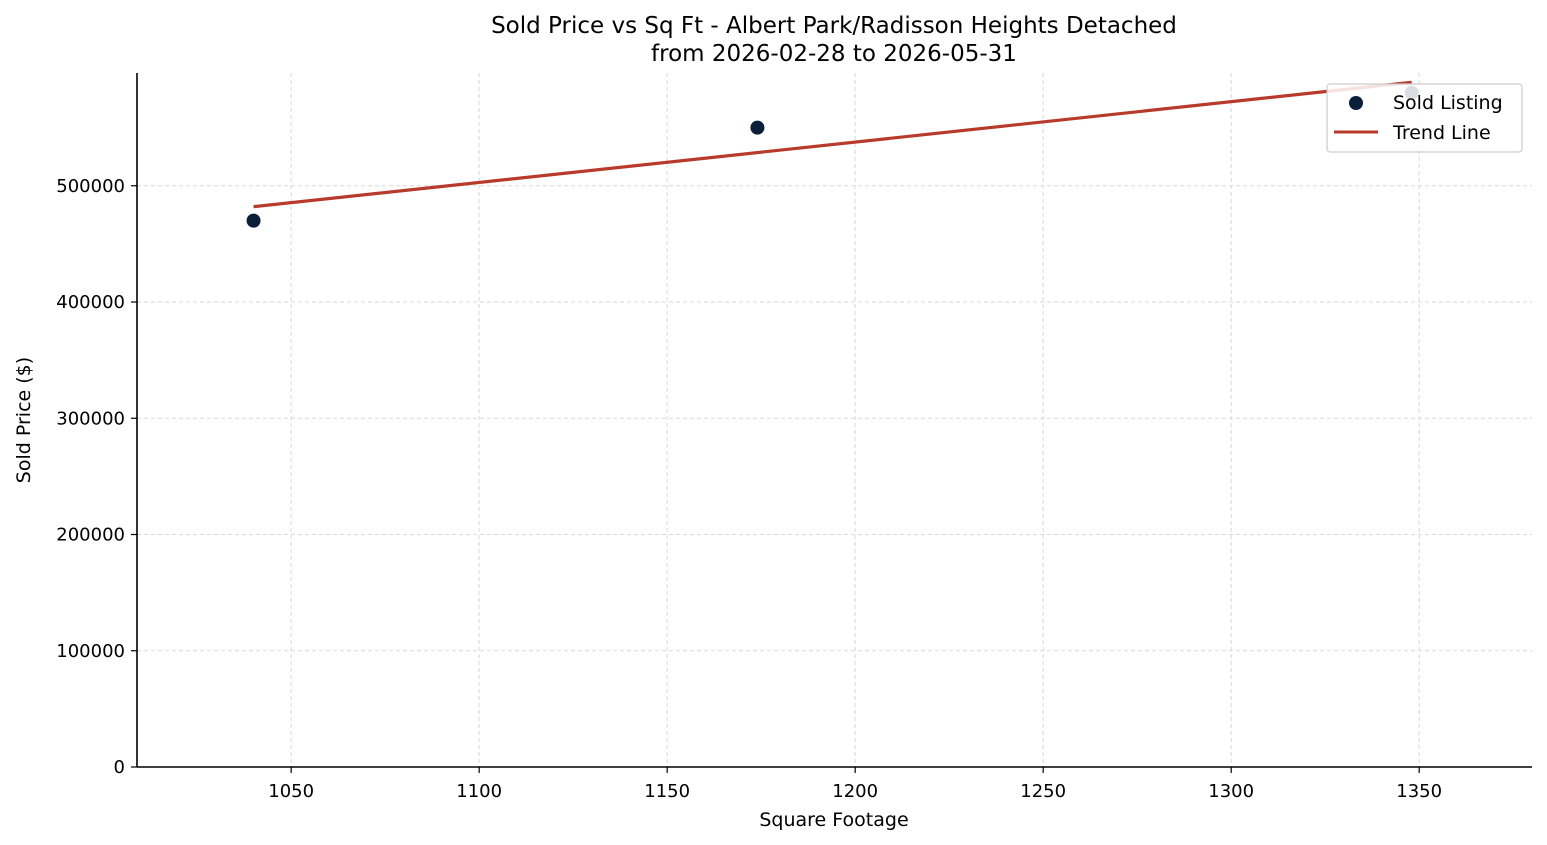  I want to click on legend-label-trend-line: Trend Line, so click(1441, 133).